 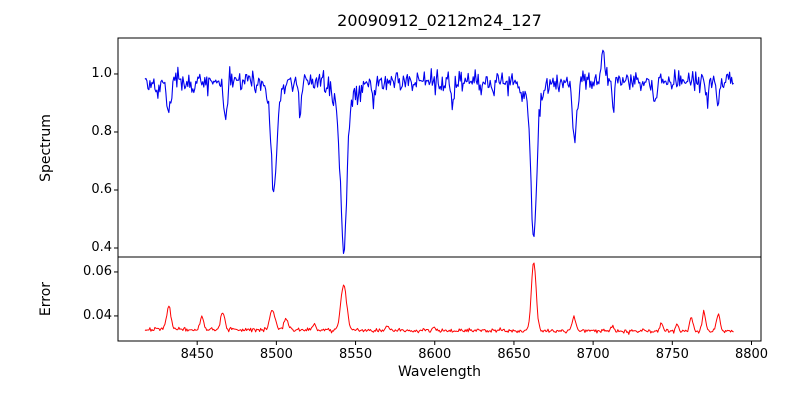 What do you see at coordinates (514, 354) in the screenshot?
I see `x-tick-label: 8650` at bounding box center [514, 354].